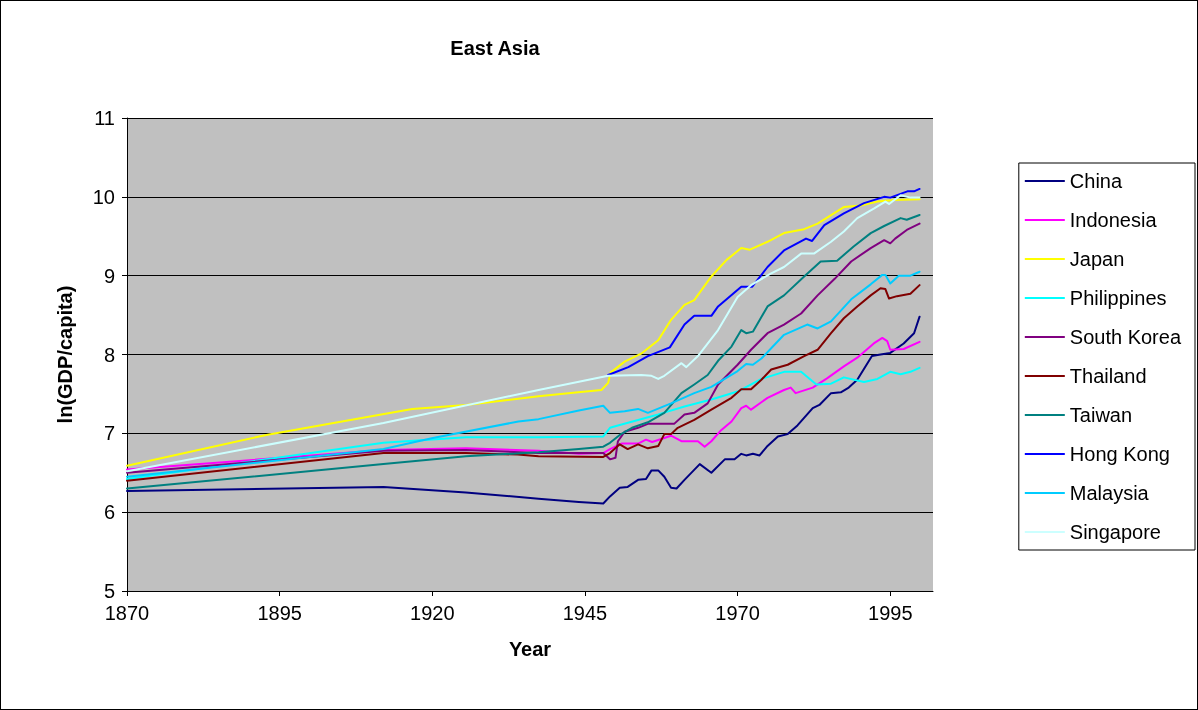 This screenshot has height=710, width=1198. Describe the element at coordinates (1125, 337) in the screenshot. I see `legend-label: South Korea` at that location.